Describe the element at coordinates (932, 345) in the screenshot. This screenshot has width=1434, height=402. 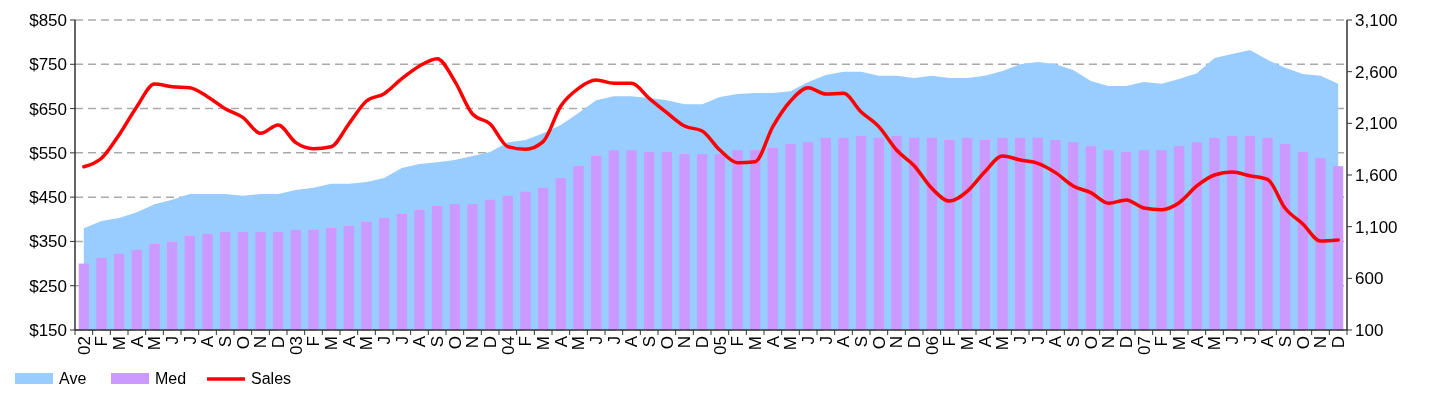
I see `x-tick-label: 06` at that location.